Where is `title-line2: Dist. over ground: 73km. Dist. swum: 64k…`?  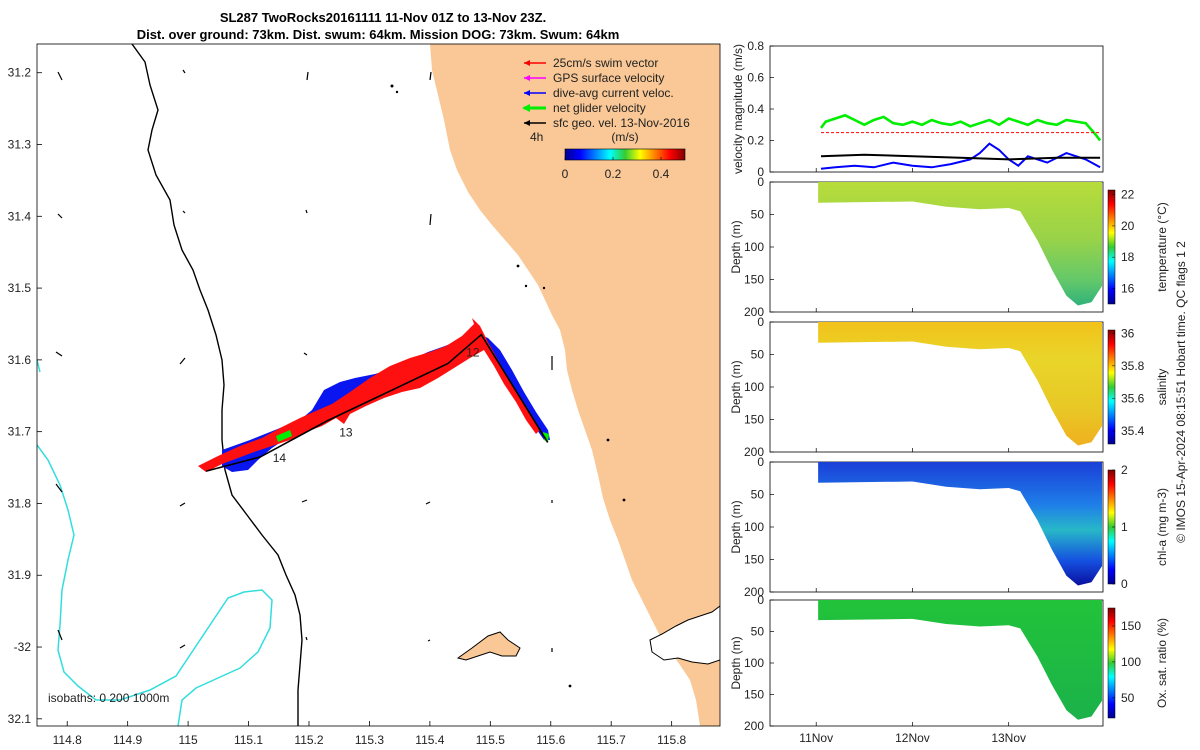
title-line2: Dist. over ground: 73km. Dist. swum: 64k… is located at coordinates (378, 34).